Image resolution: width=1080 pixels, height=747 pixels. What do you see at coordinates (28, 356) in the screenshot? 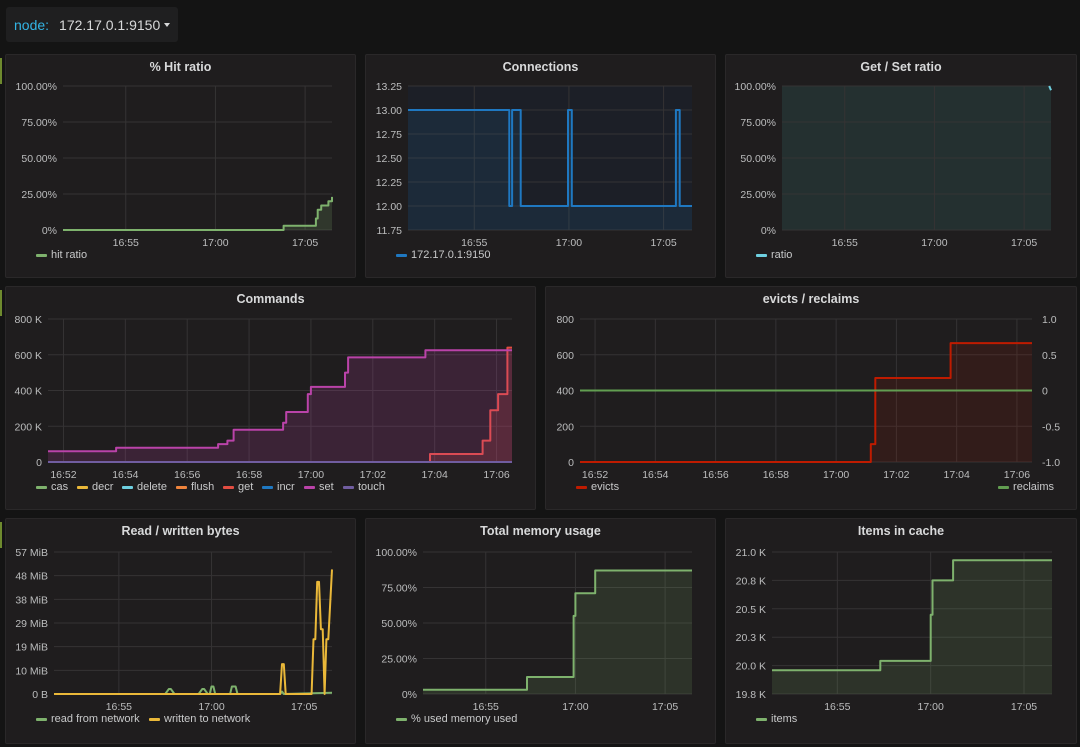
I see `y-tick-label: 600 K` at bounding box center [28, 356].